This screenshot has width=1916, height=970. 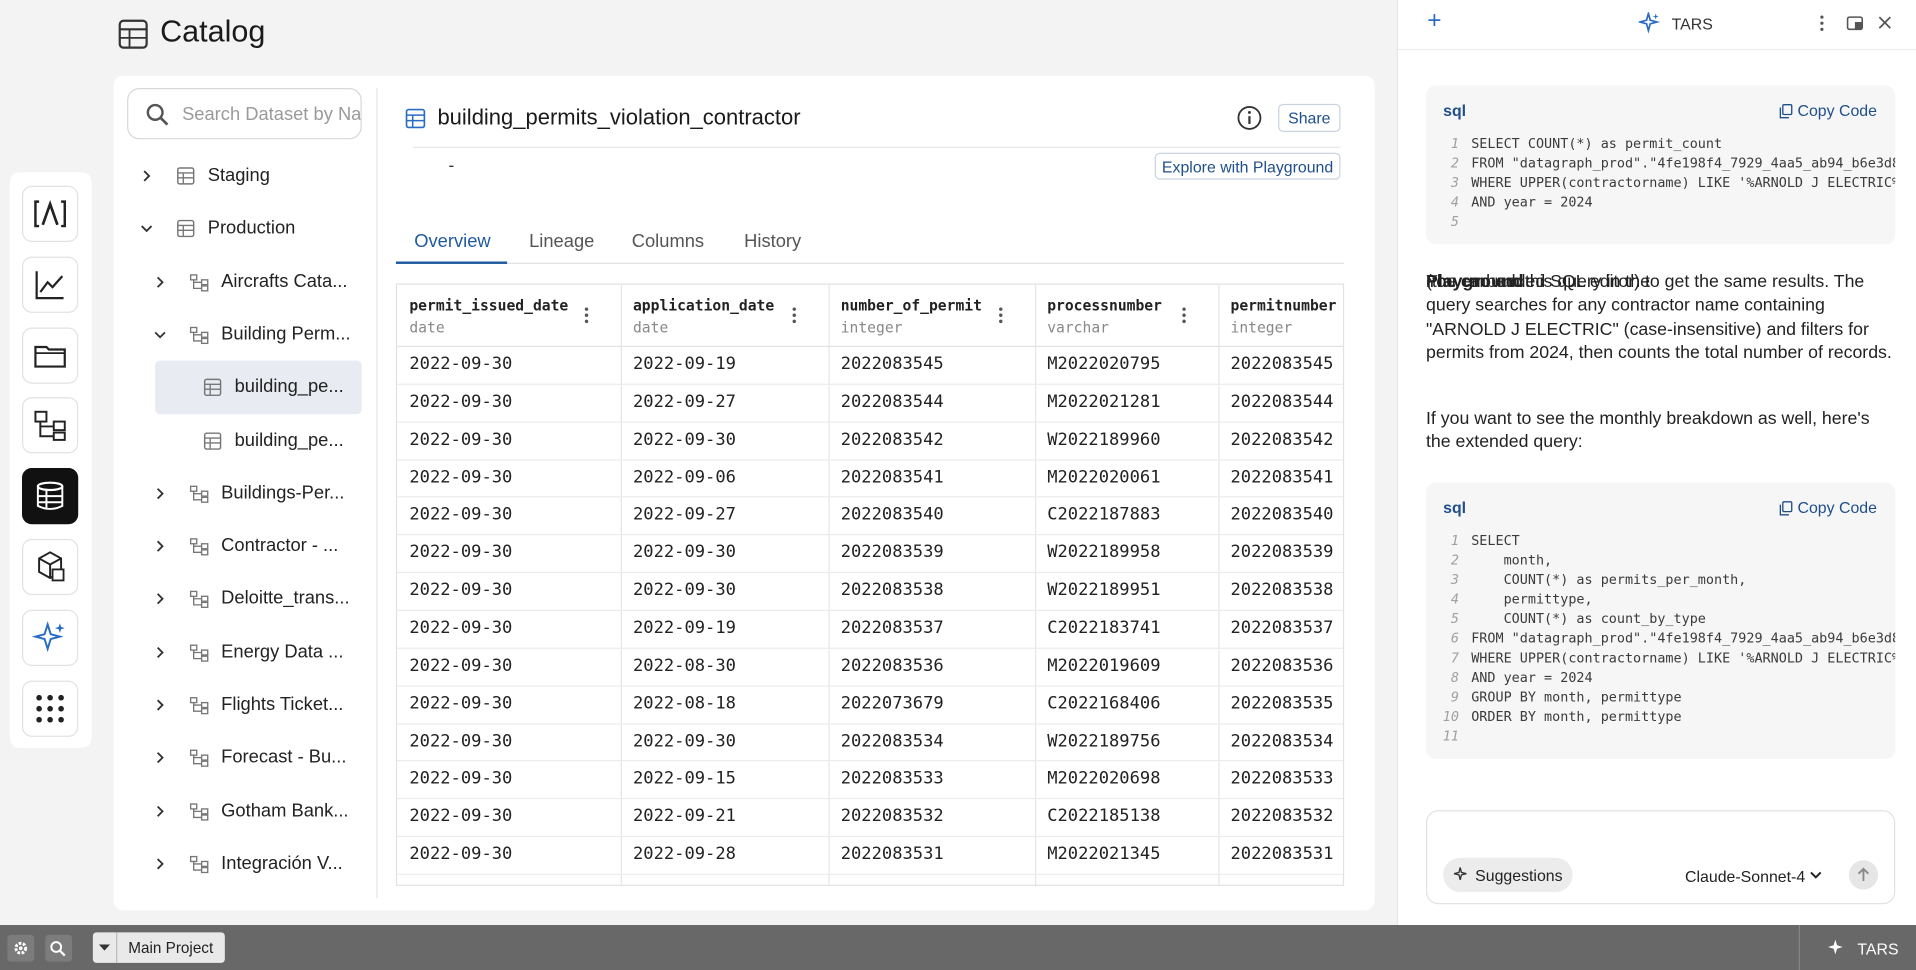 What do you see at coordinates (1250, 121) in the screenshot?
I see `info-button` at bounding box center [1250, 121].